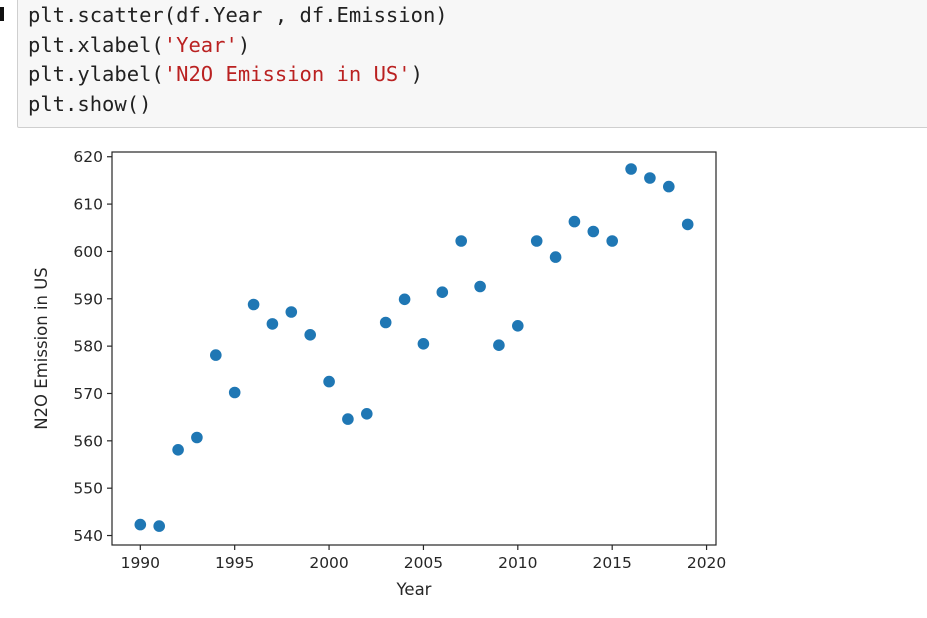  Describe the element at coordinates (88, 536) in the screenshot. I see `y-tick-label: 540` at that location.